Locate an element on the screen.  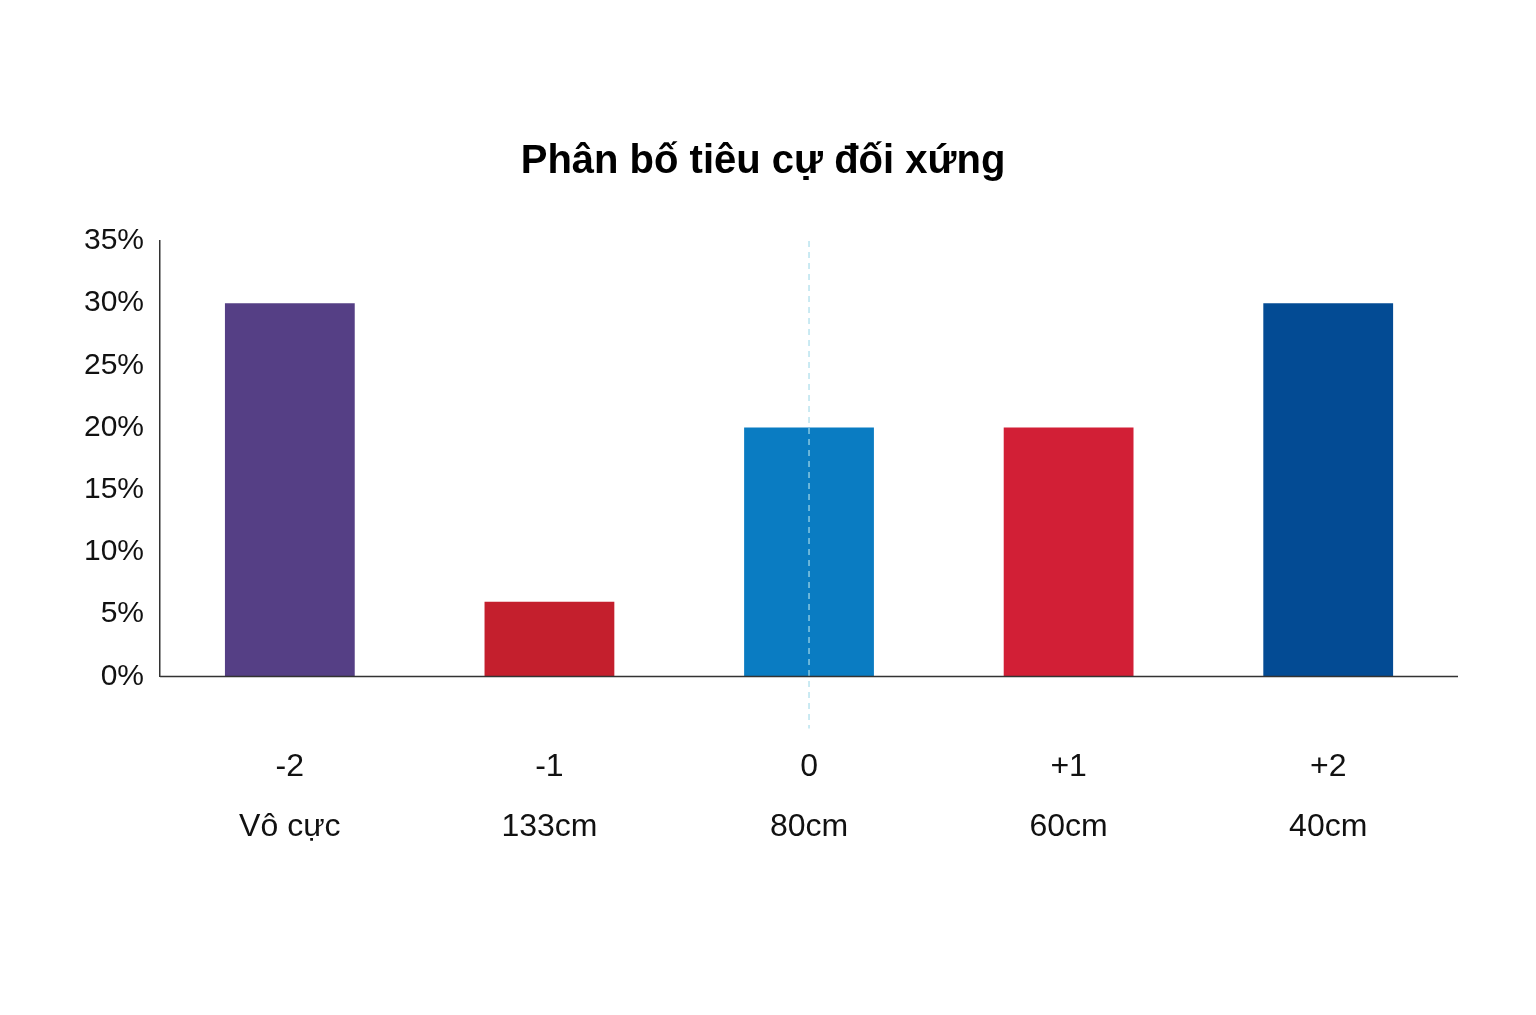
chart-title: Phân bố tiêu cự đối xứng is located at coordinates (763, 159).